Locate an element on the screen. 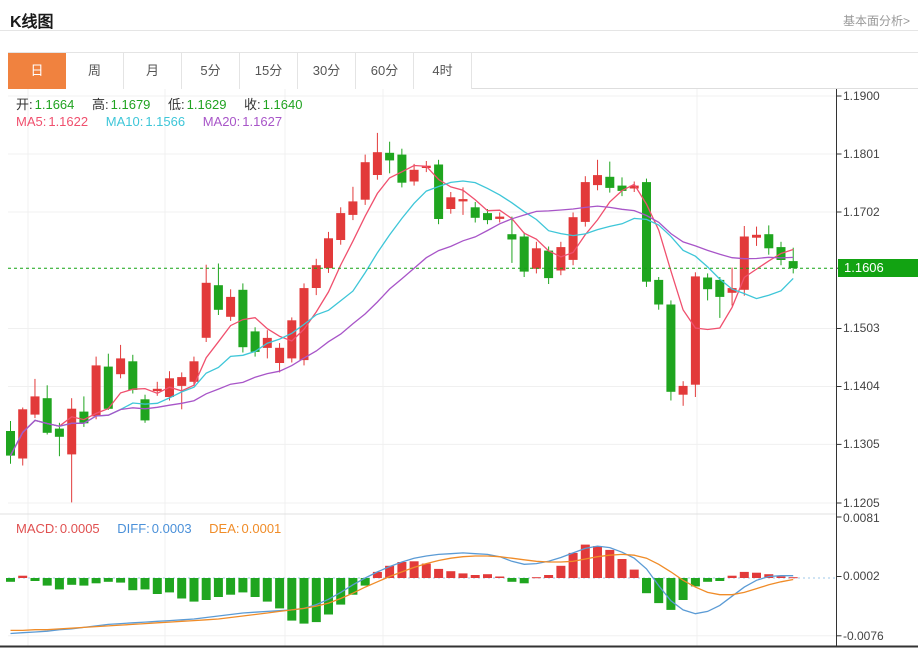 Image resolution: width=918 pixels, height=649 pixels. dea-readout: DEA: 0.0001 is located at coordinates (245, 528).